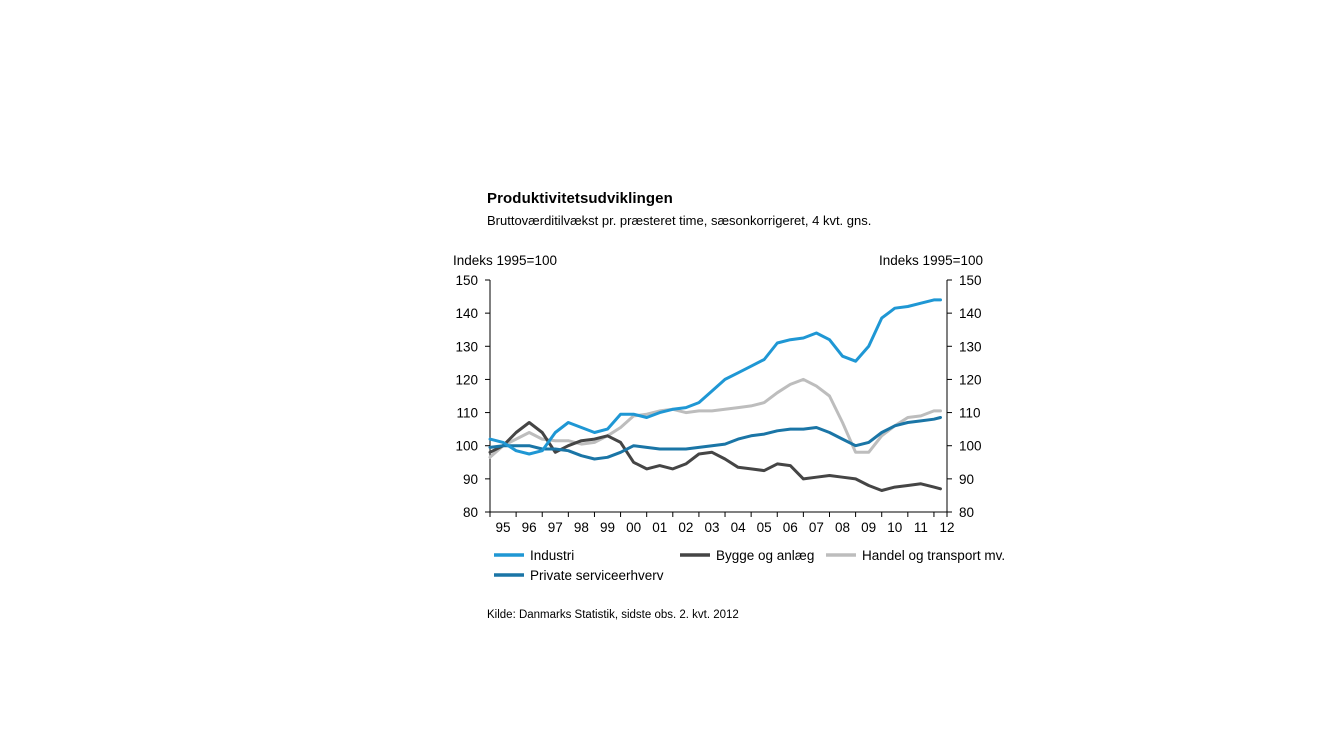 This screenshot has height=750, width=1333. I want to click on series-line-bygge-og-anlæg, so click(715, 456).